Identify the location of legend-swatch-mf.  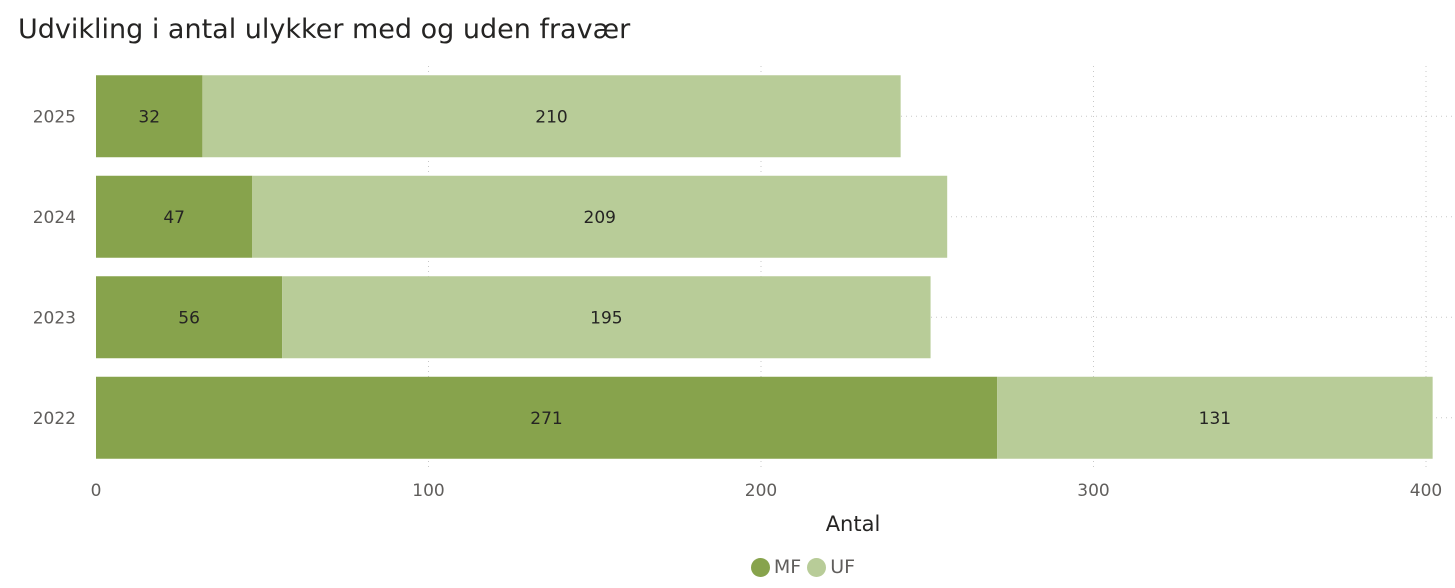
(760, 567).